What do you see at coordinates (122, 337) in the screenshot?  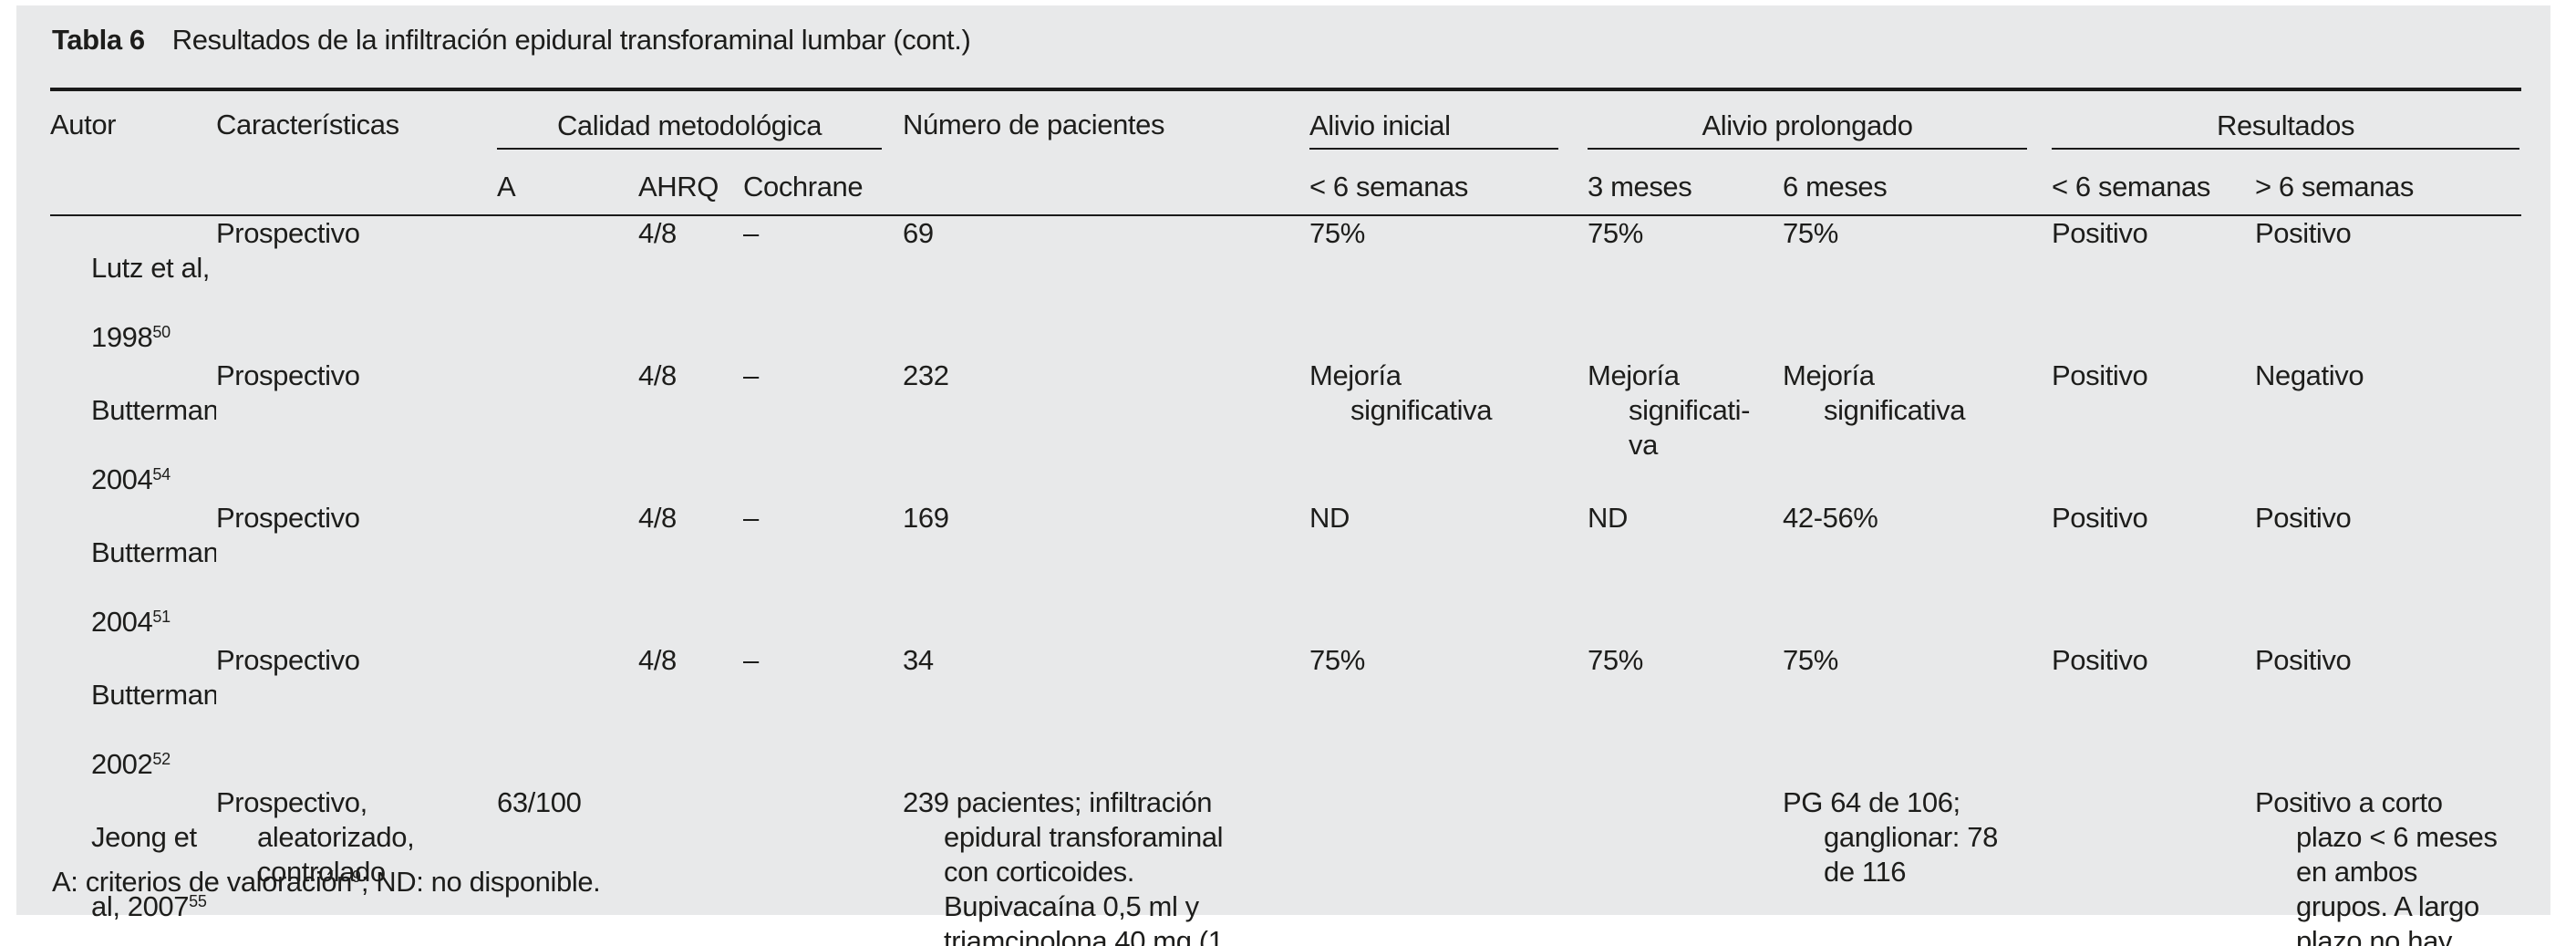 I see `author-year: 1998` at bounding box center [122, 337].